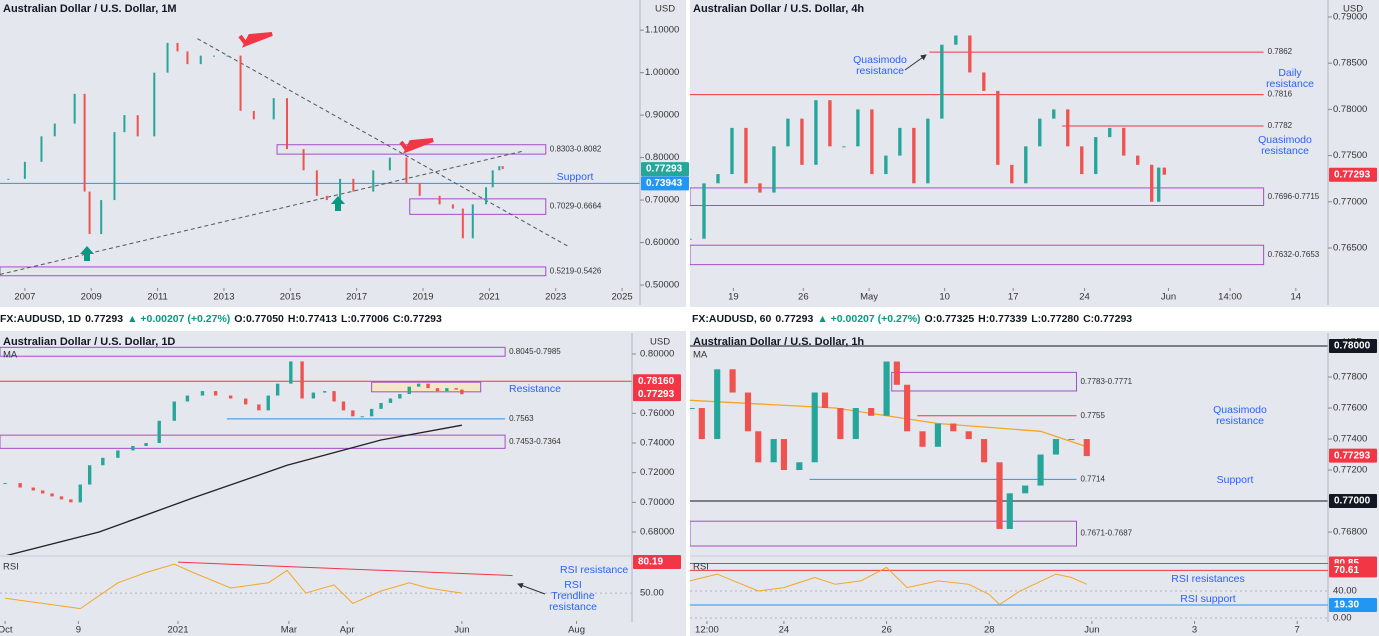  What do you see at coordinates (1208, 579) in the screenshot?
I see `rsi-annotation: RSI resistances` at bounding box center [1208, 579].